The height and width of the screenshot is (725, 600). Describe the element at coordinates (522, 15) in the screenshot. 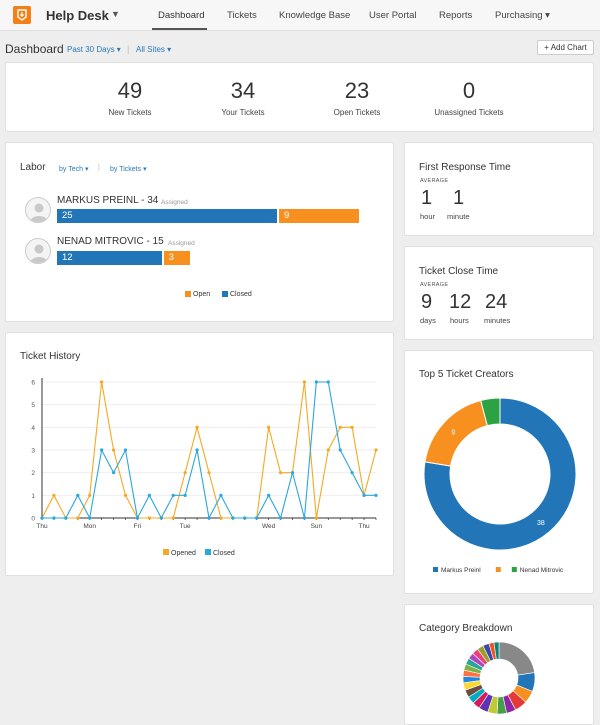

I see `nav-purchasing: Purchasing ▾` at that location.